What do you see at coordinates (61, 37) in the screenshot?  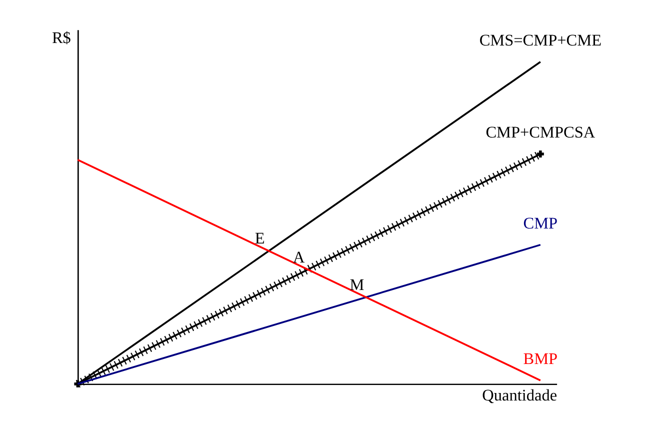 I see `y-axis-title: R$` at bounding box center [61, 37].